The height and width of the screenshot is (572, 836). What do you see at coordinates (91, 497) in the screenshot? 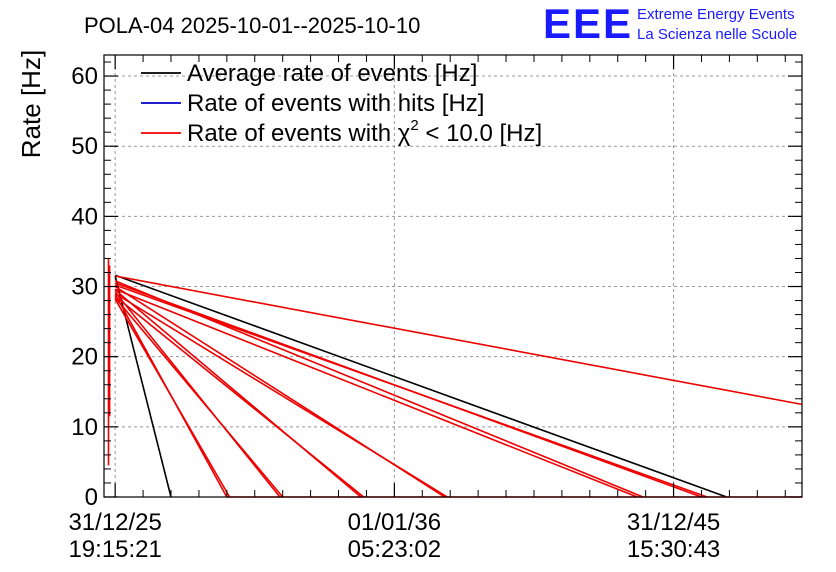
I see `y-tick-label-0: 0` at bounding box center [91, 497].